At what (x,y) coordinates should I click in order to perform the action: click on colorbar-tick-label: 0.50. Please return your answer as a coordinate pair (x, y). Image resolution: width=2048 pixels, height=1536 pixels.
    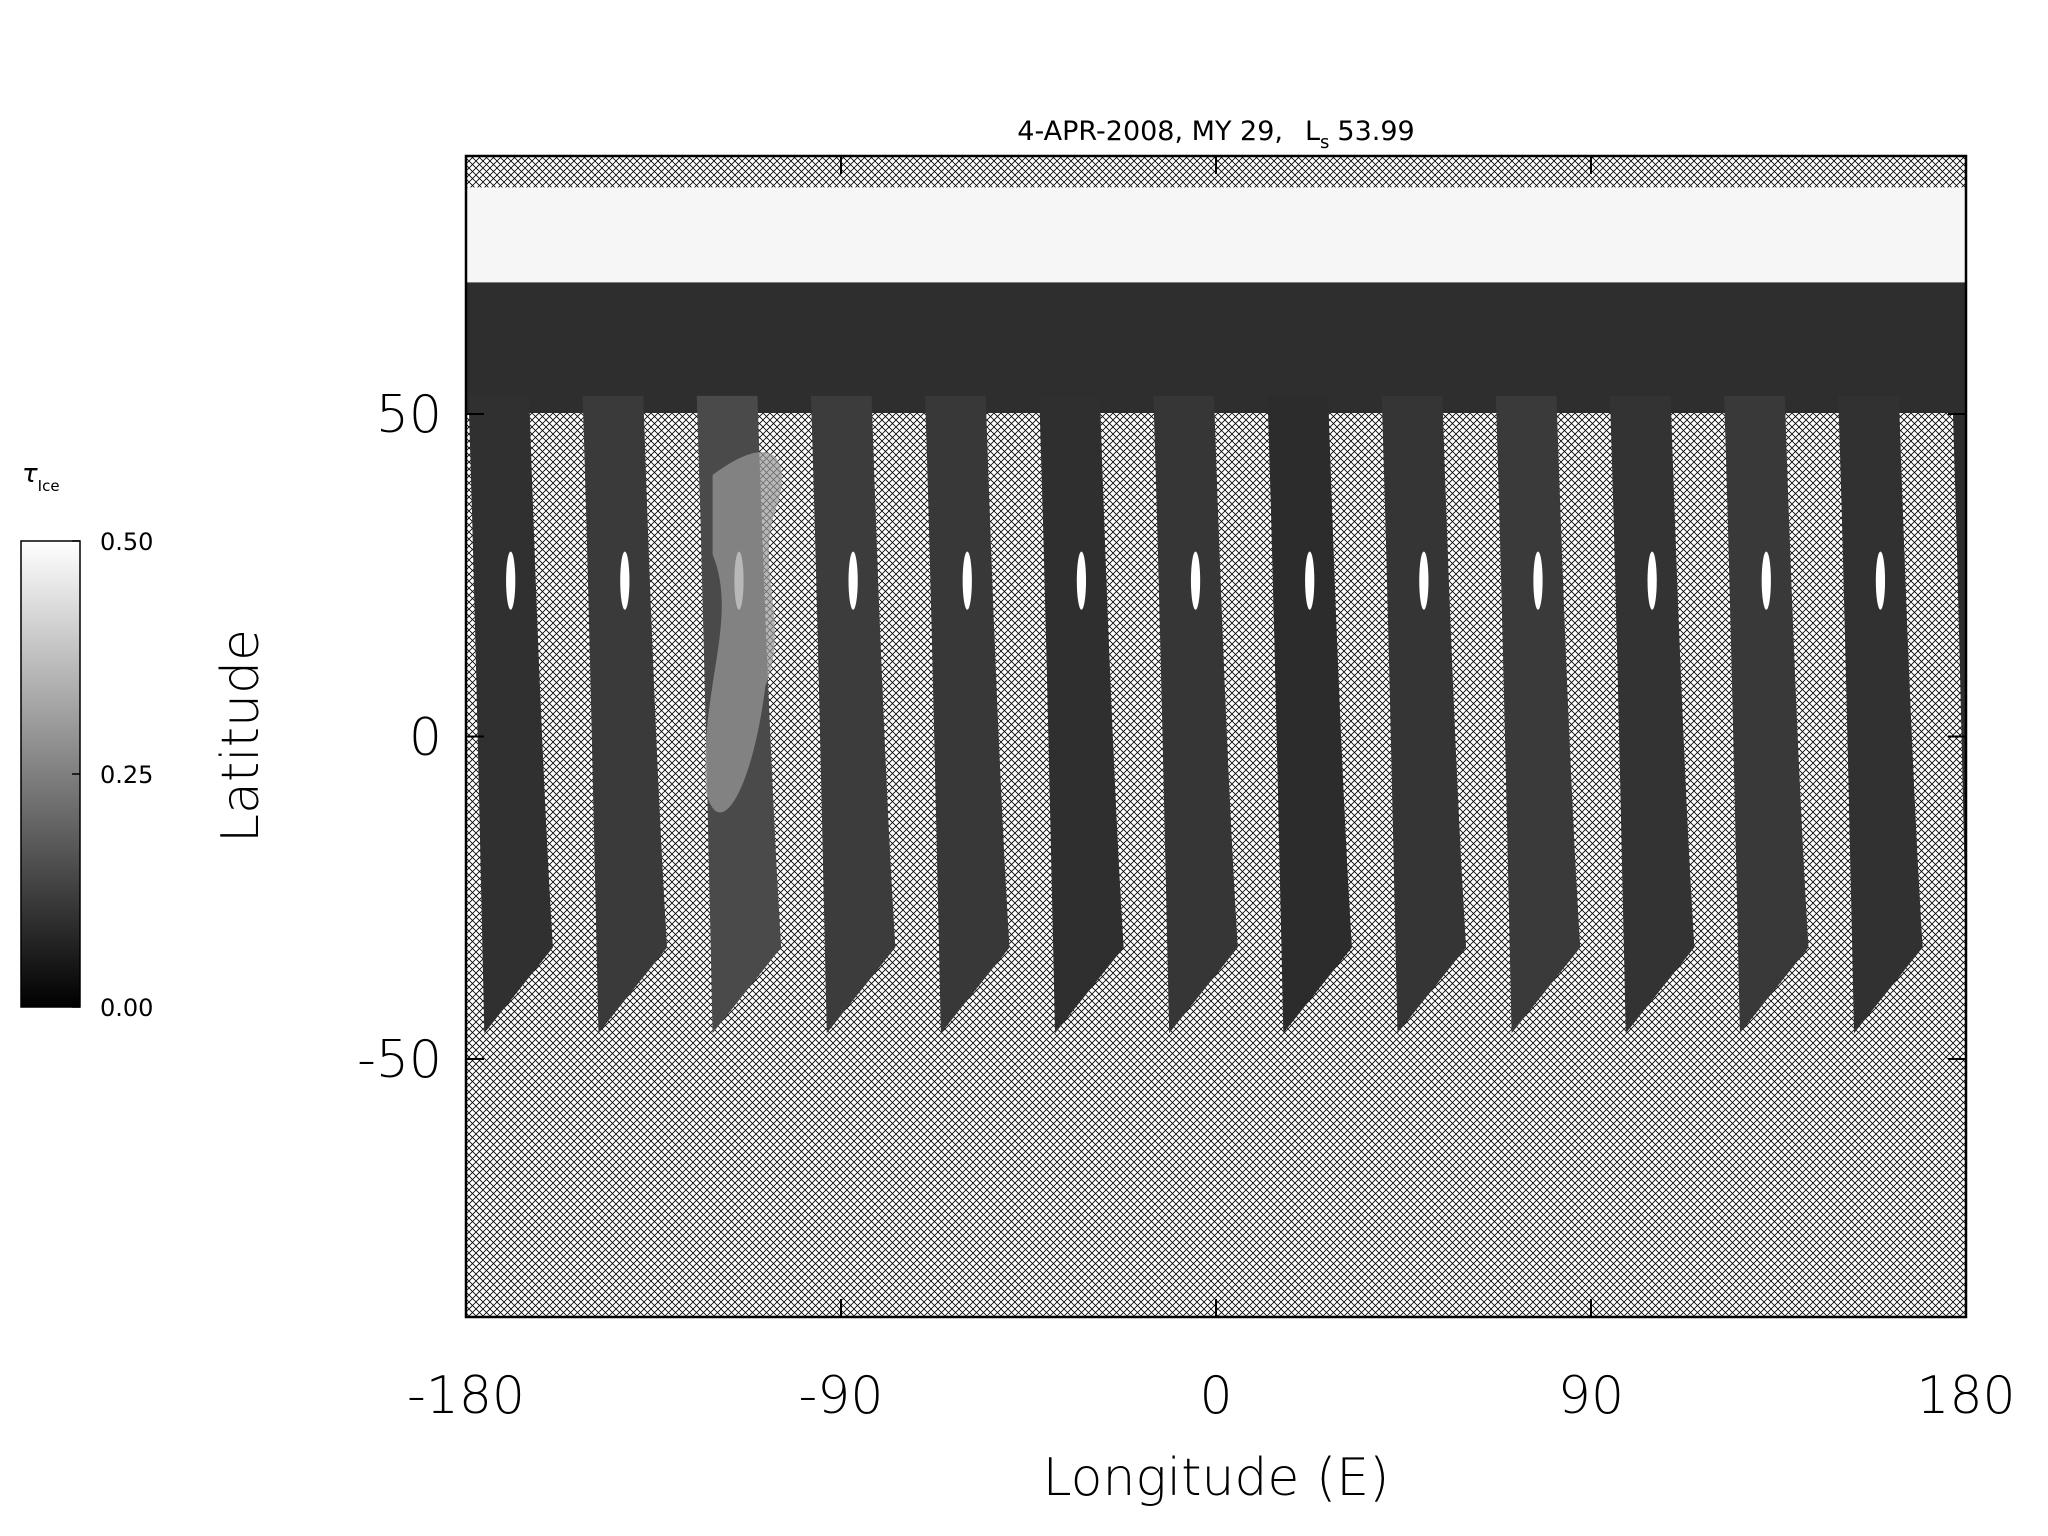
    Looking at the image, I should click on (126, 542).